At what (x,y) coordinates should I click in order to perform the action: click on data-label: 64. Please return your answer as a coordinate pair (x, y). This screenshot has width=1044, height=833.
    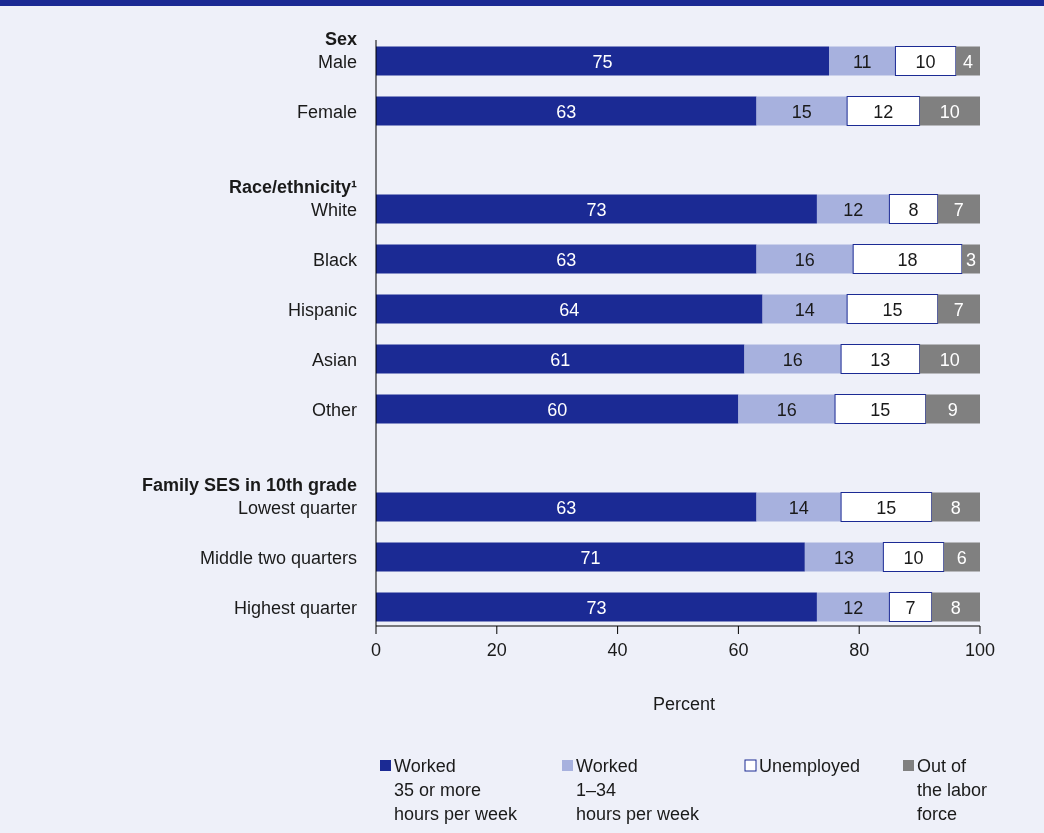
    Looking at the image, I should click on (569, 309).